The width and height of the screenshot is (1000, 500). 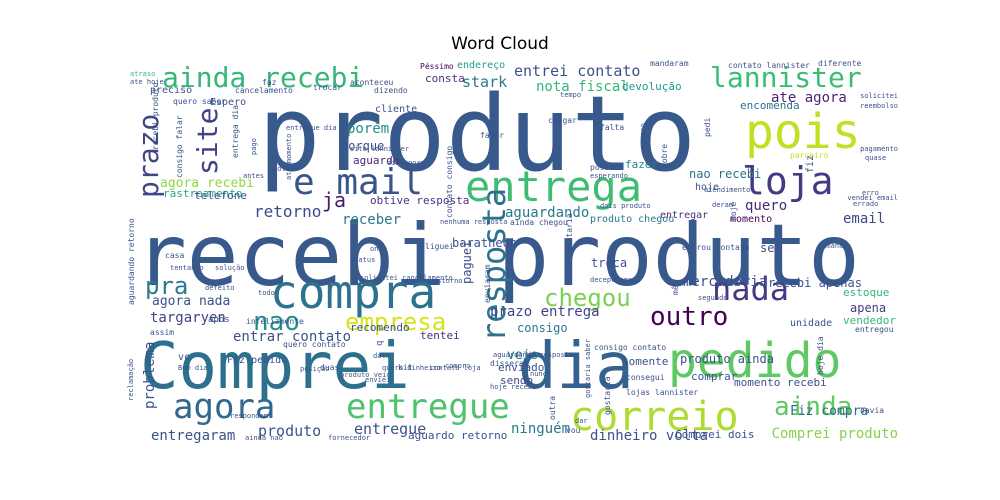 I want to click on word-90: cliente, so click(x=396, y=109).